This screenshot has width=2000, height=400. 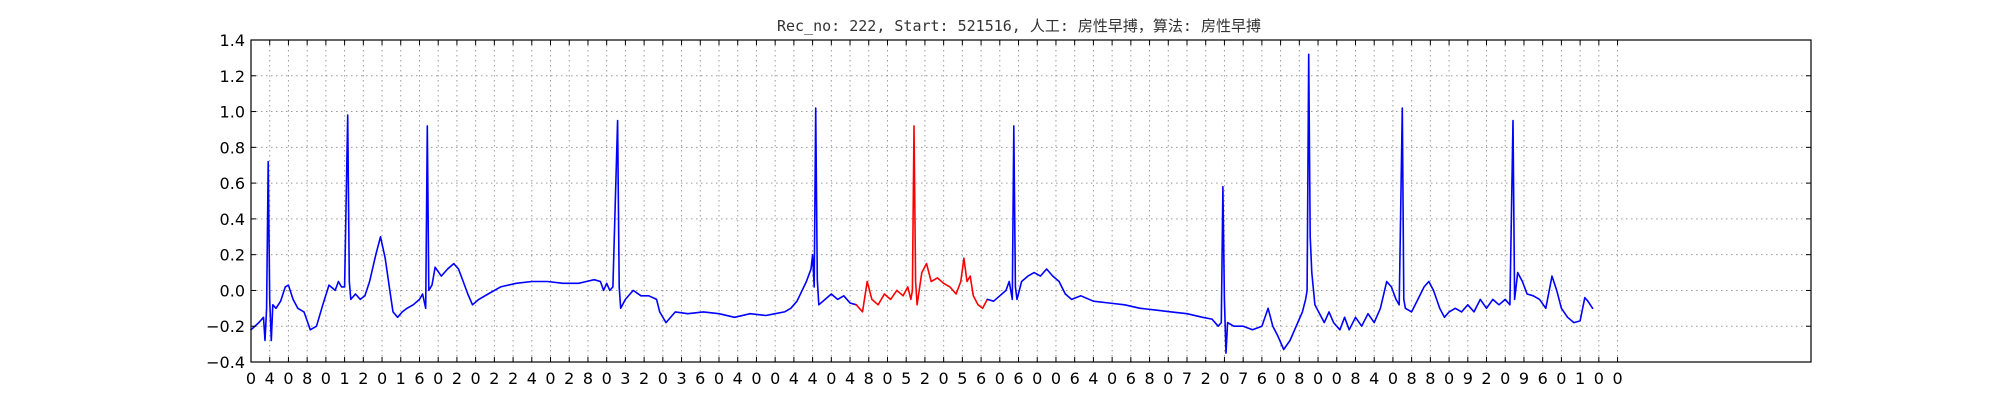 What do you see at coordinates (232, 40) in the screenshot?
I see `y-tick-label: 1.4` at bounding box center [232, 40].